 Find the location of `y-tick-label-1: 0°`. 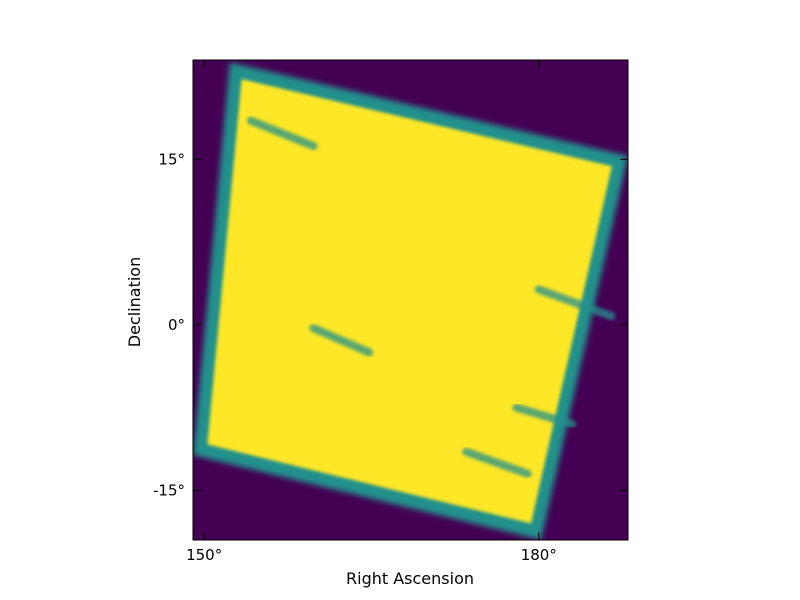

y-tick-label-1: 0° is located at coordinates (176, 325).